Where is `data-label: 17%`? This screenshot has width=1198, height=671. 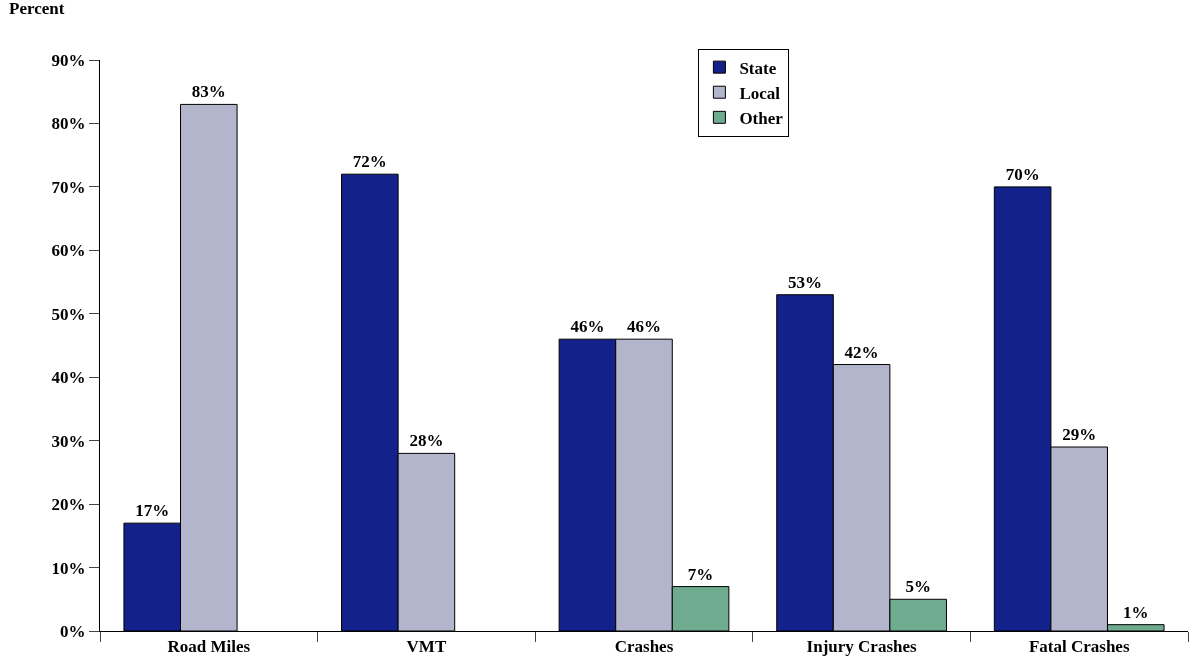
data-label: 17% is located at coordinates (152, 511).